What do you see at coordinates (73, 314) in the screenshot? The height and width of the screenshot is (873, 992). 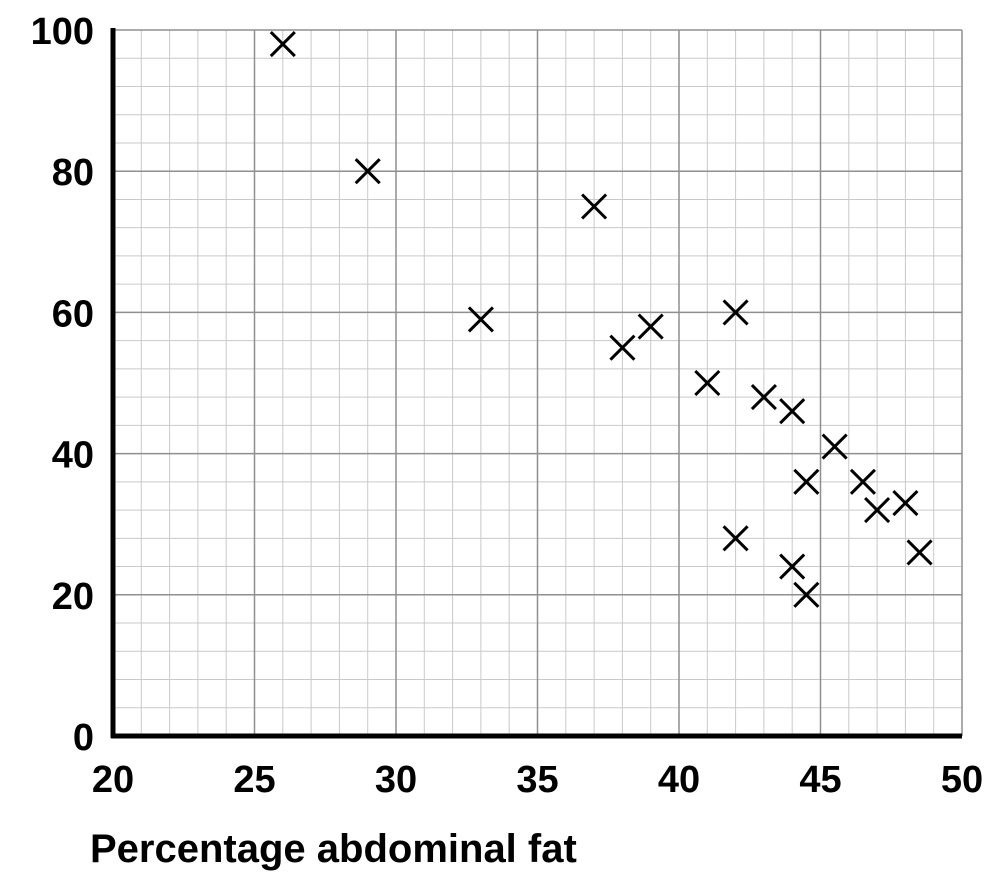 I see `y-tick-label: 60` at bounding box center [73, 314].